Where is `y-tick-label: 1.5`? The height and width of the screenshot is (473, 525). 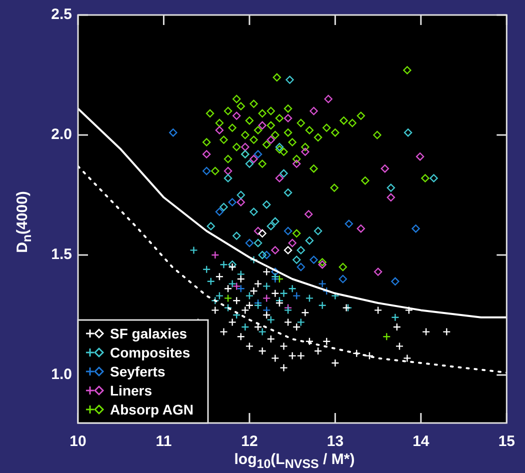 y-tick-label: 1.5 is located at coordinates (61, 255).